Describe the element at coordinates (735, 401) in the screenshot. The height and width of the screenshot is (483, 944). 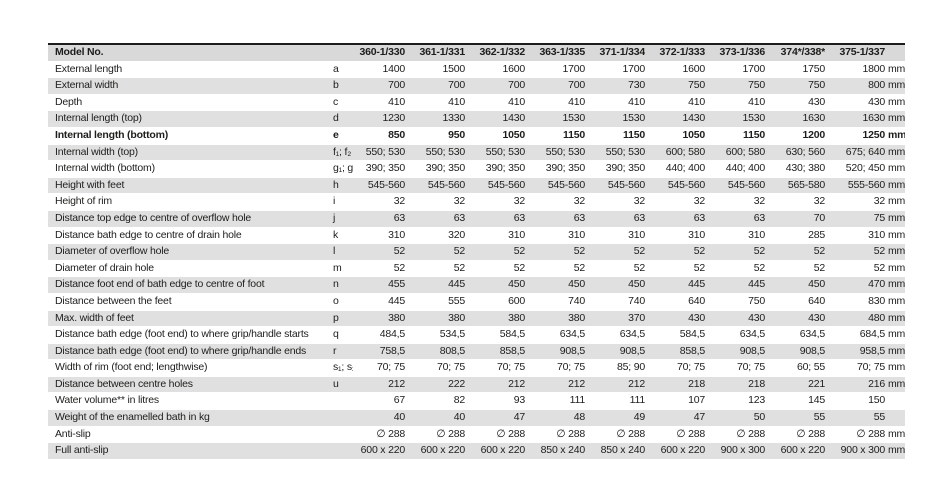
I see `spec-value-cell: 123` at that location.